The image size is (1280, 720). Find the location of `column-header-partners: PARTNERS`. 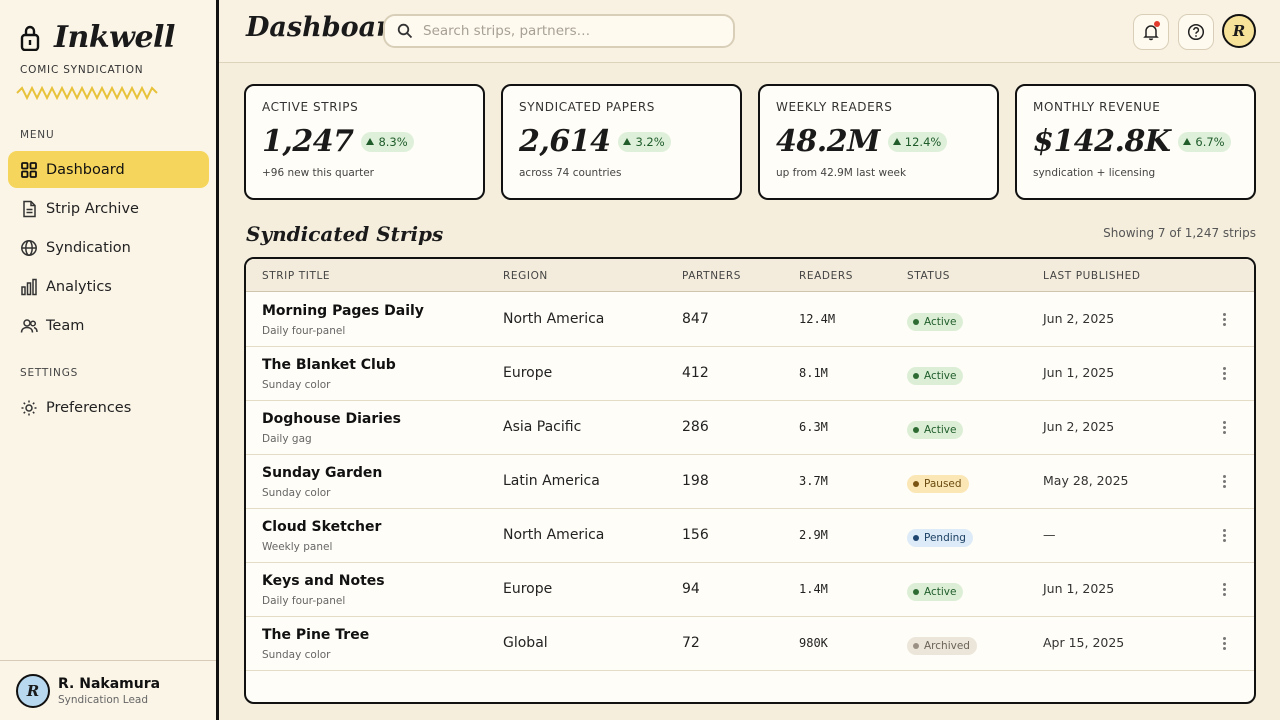

column-header-partners: PARTNERS is located at coordinates (712, 276).